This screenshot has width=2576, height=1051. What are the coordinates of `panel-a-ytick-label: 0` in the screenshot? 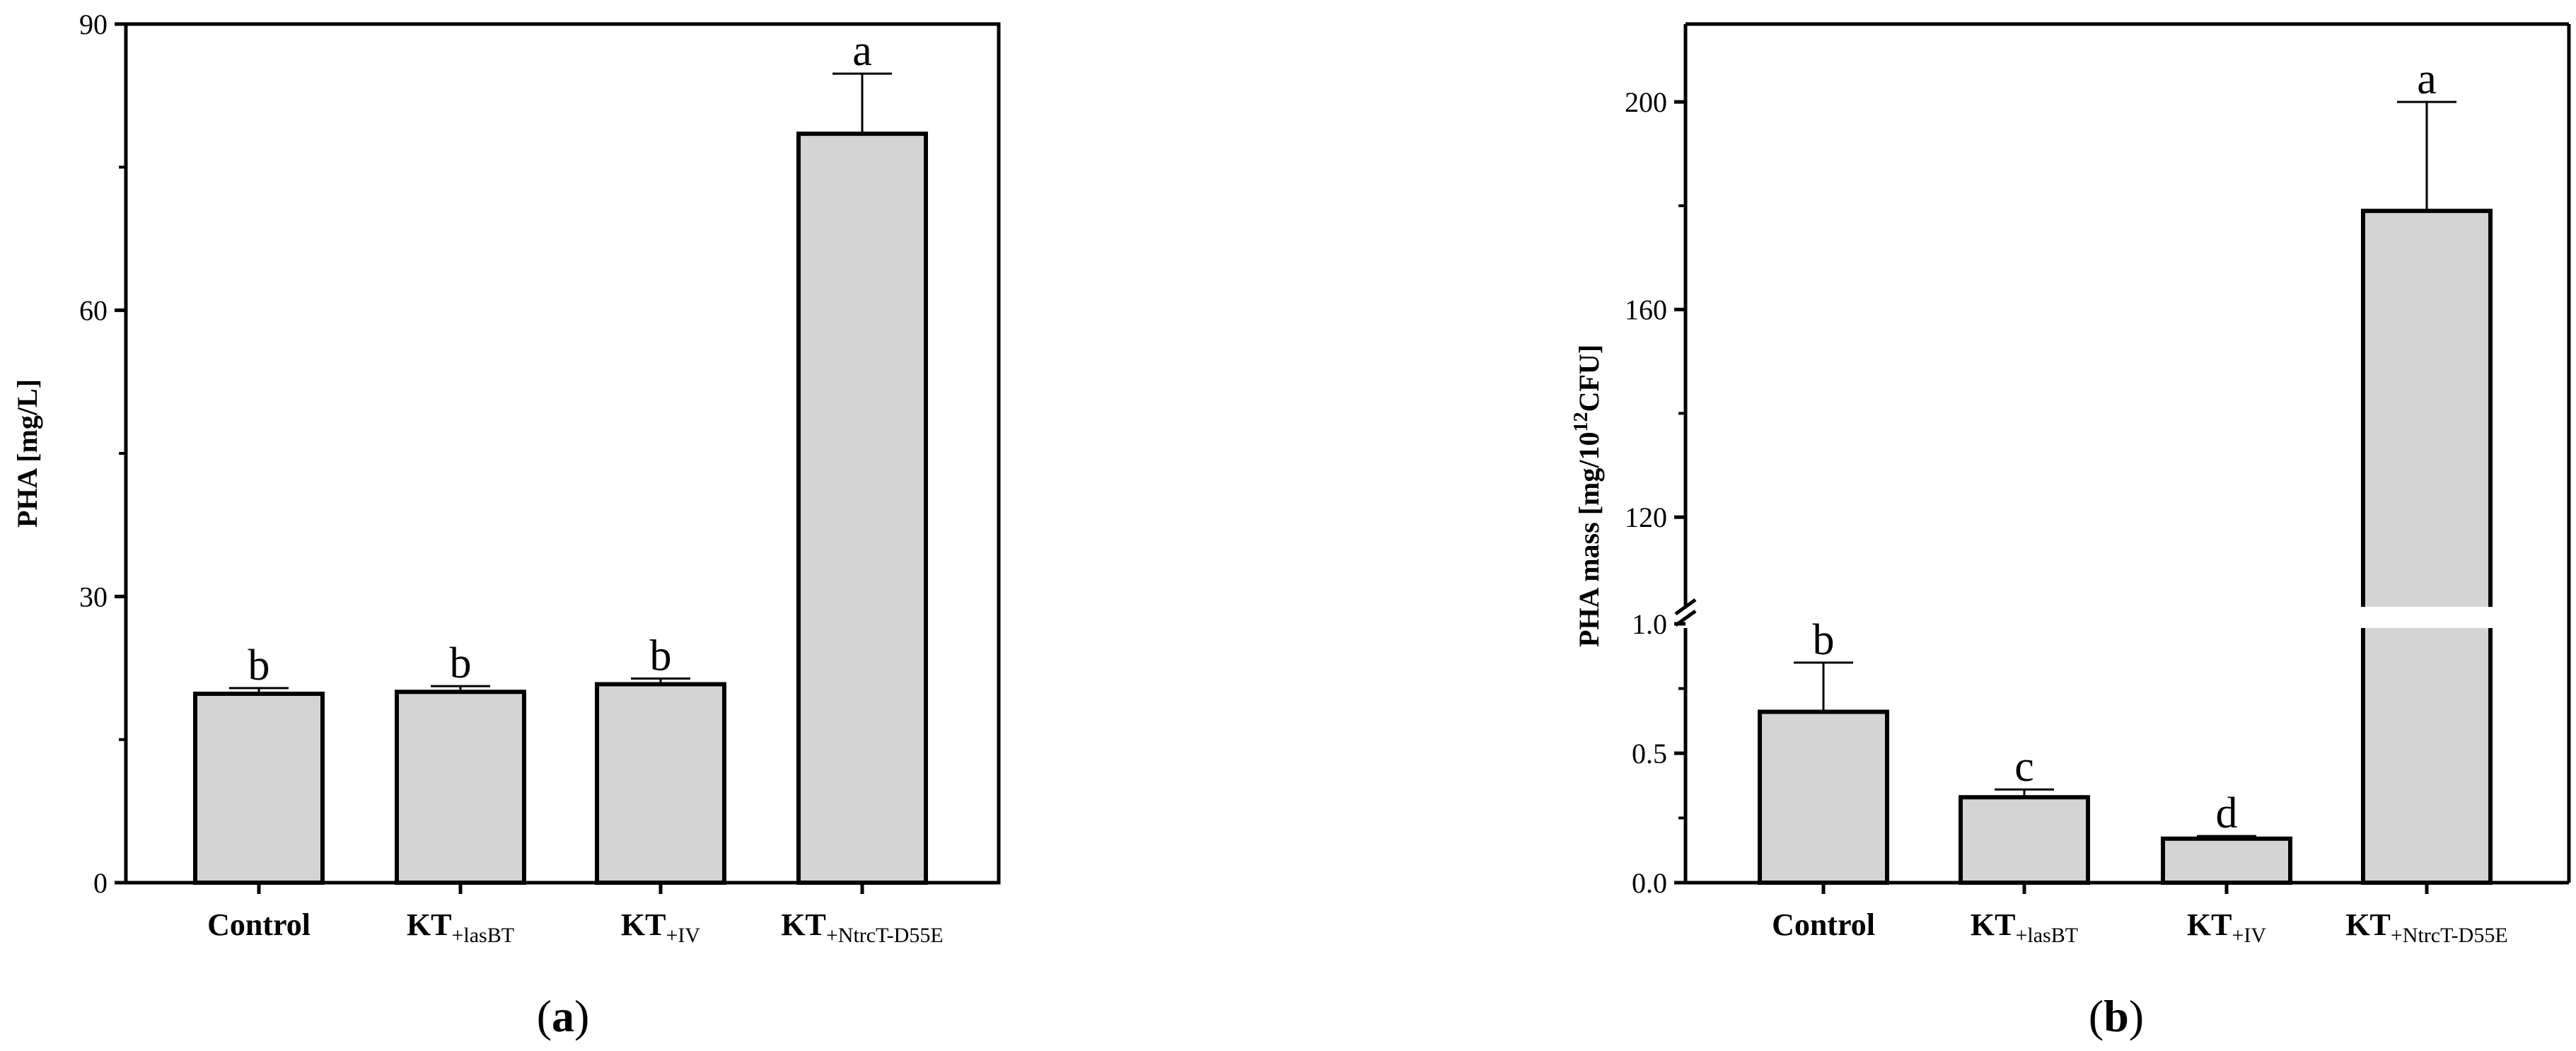 It's located at (100, 883).